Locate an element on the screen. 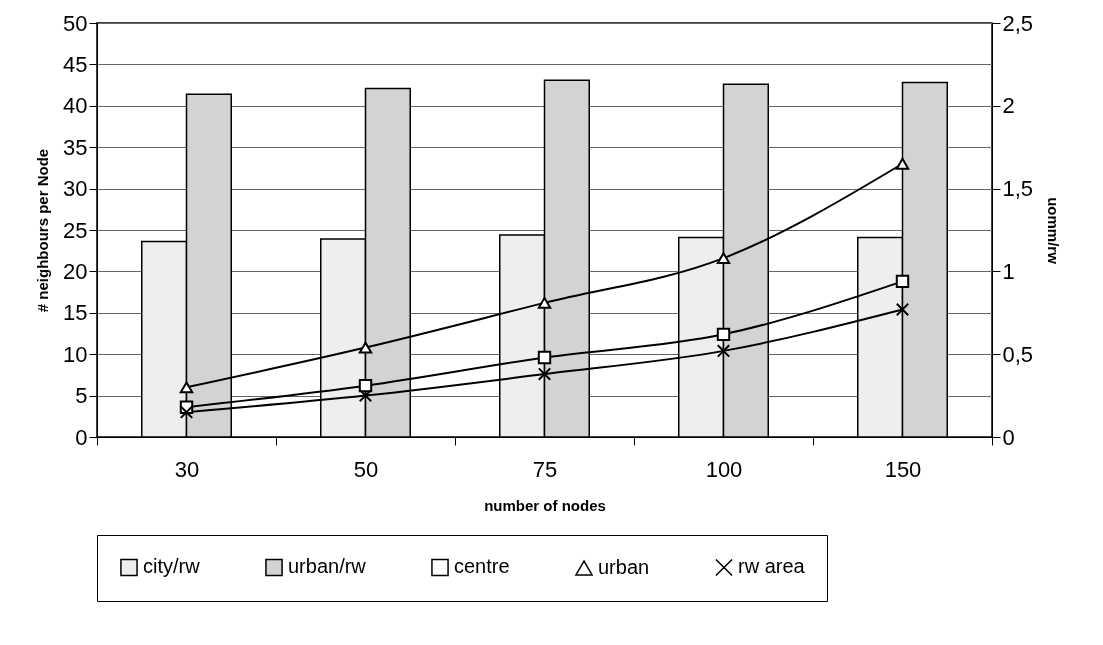  x-axis-title: number of nodes is located at coordinates (545, 505).